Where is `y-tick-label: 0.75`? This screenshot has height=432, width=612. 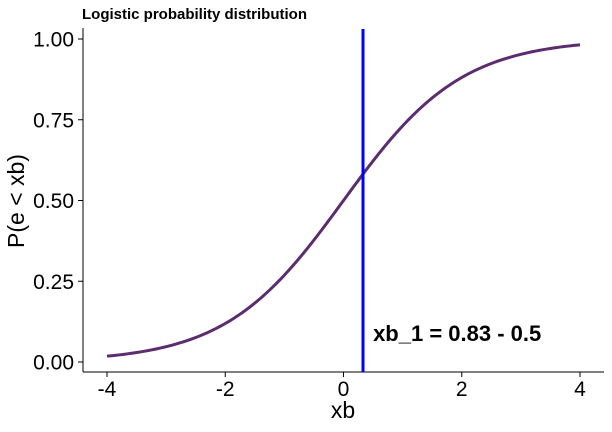 y-tick-label: 0.75 is located at coordinates (53, 120).